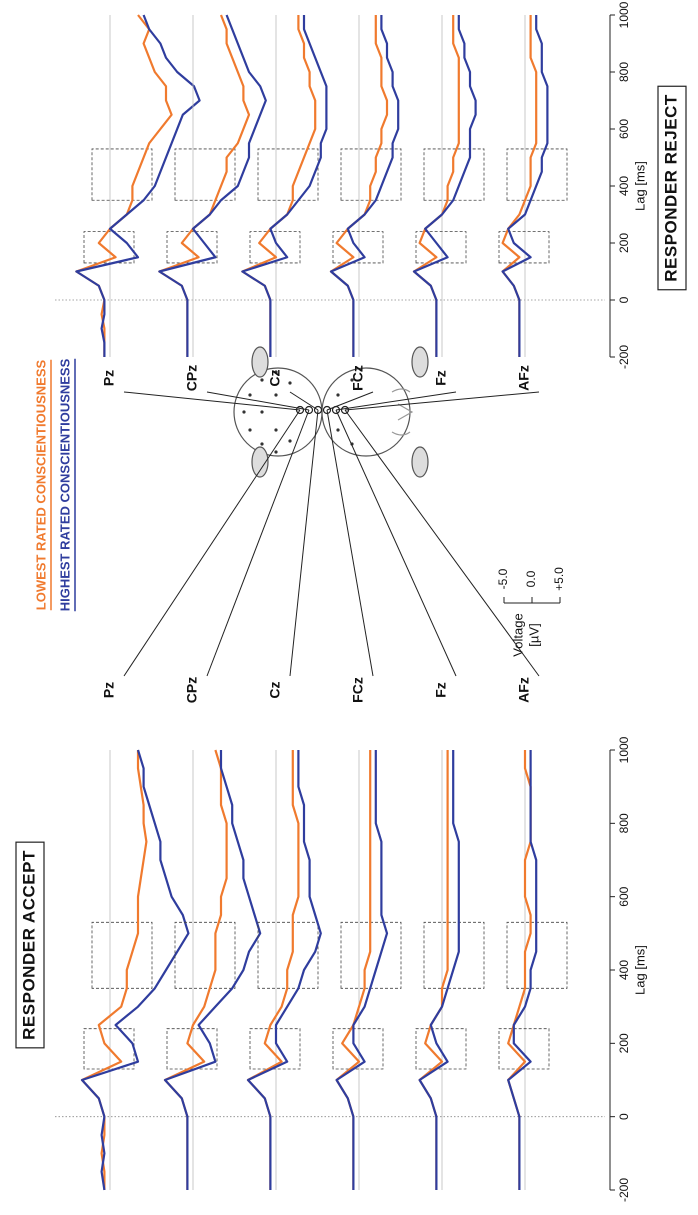  Describe the element at coordinates (503, 578) in the screenshot. I see `scale-tick-label: -5.0` at that location.